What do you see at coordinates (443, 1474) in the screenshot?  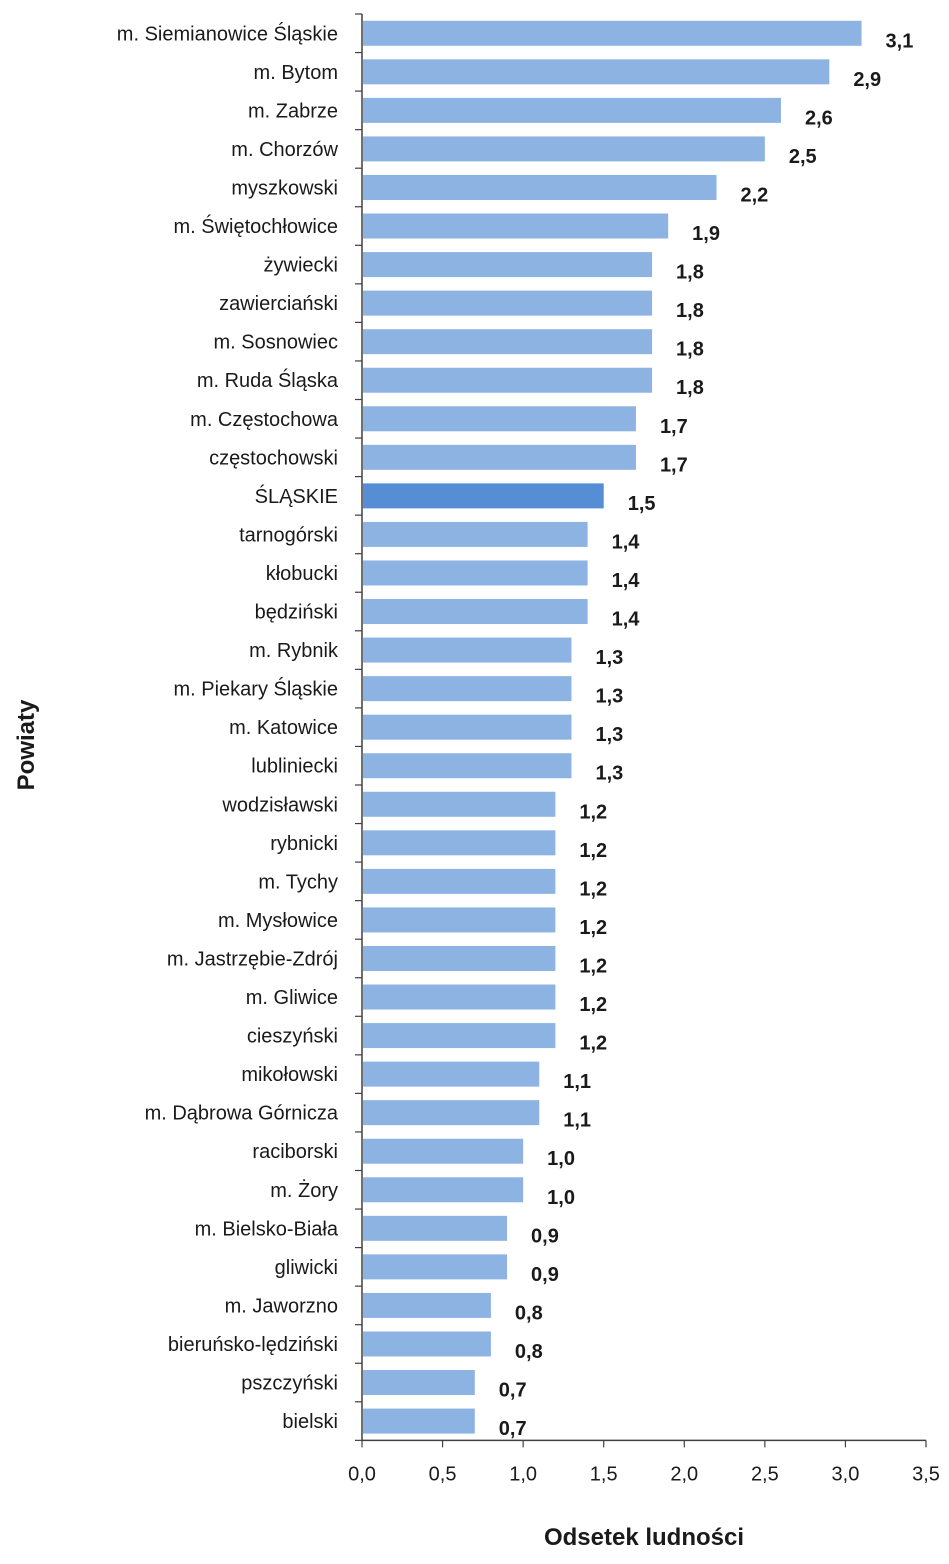 I see `x-tick-label: 0,5` at bounding box center [443, 1474].